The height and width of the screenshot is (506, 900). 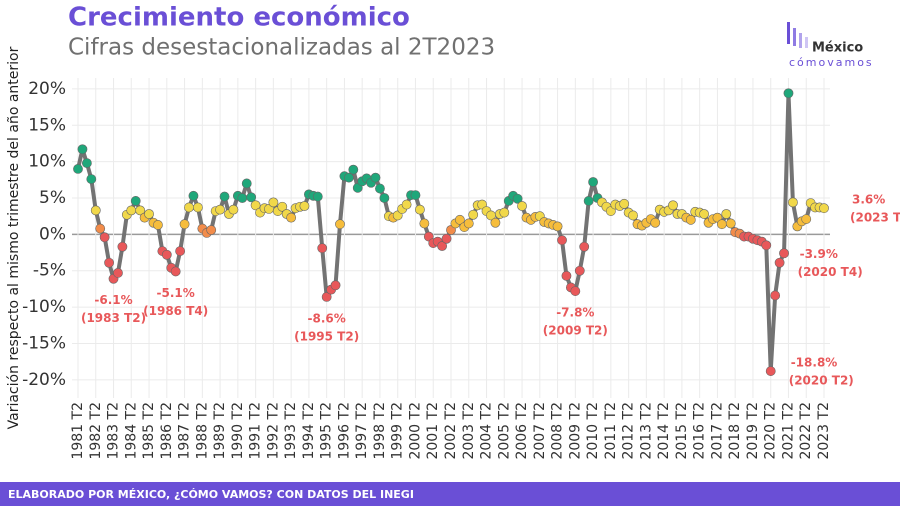 I want to click on x-tick-label: 1994 T2, so click(x=309, y=431).